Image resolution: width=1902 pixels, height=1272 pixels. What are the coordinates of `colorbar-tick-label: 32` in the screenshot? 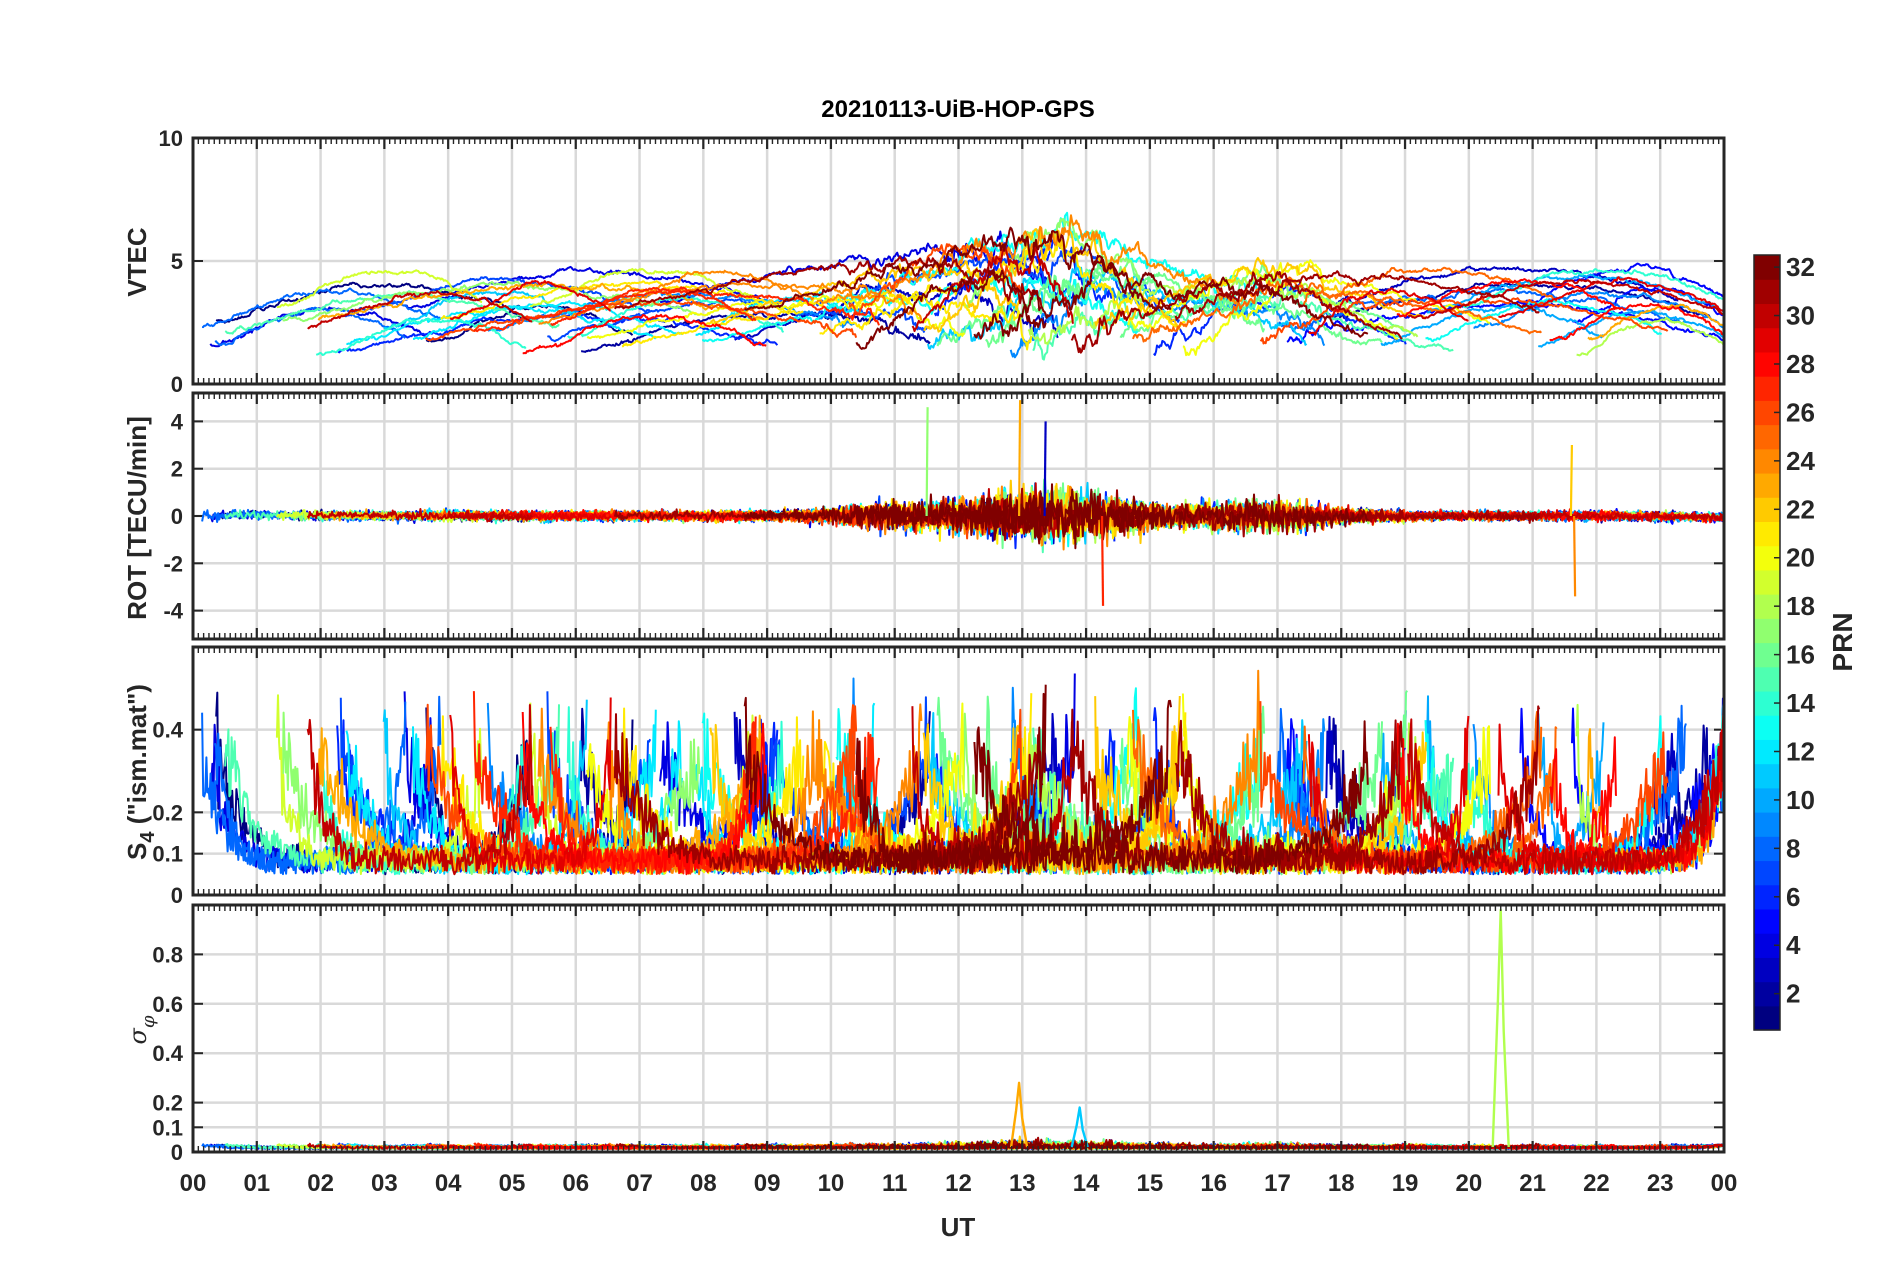 It's located at (1800, 267).